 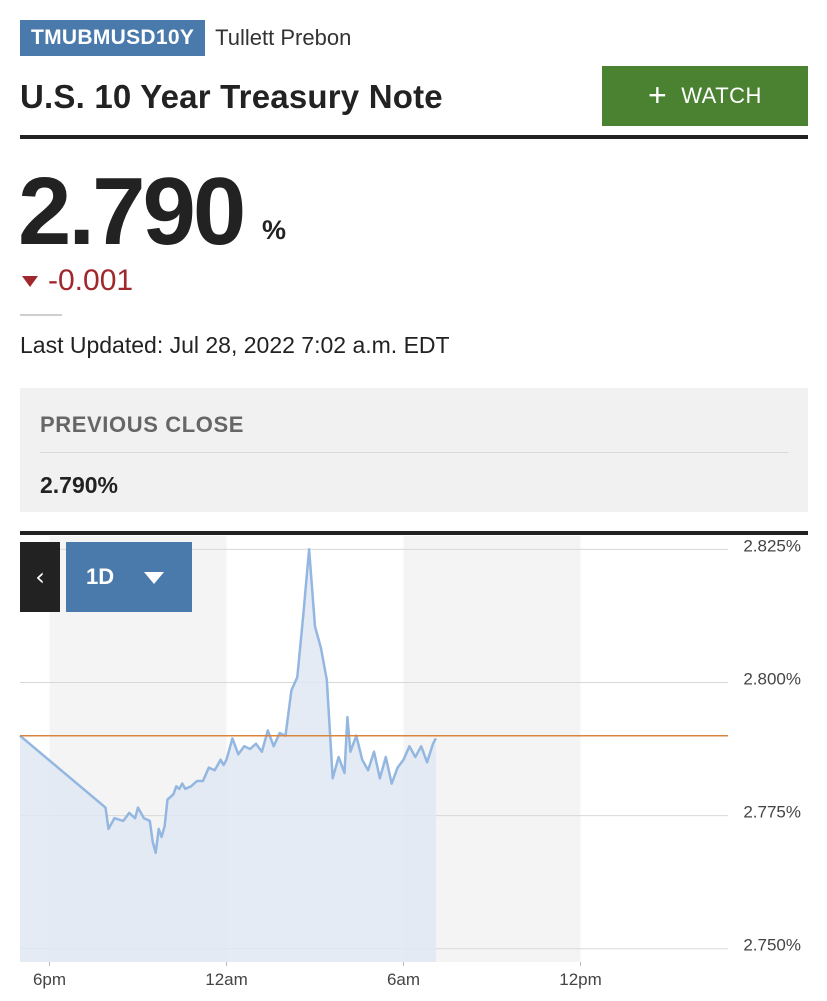 What do you see at coordinates (41, 315) in the screenshot?
I see `short-divider` at bounding box center [41, 315].